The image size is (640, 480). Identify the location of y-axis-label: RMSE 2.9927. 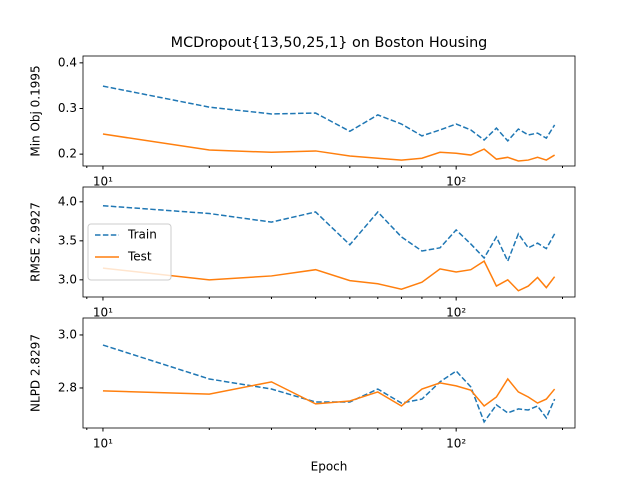
(36, 242).